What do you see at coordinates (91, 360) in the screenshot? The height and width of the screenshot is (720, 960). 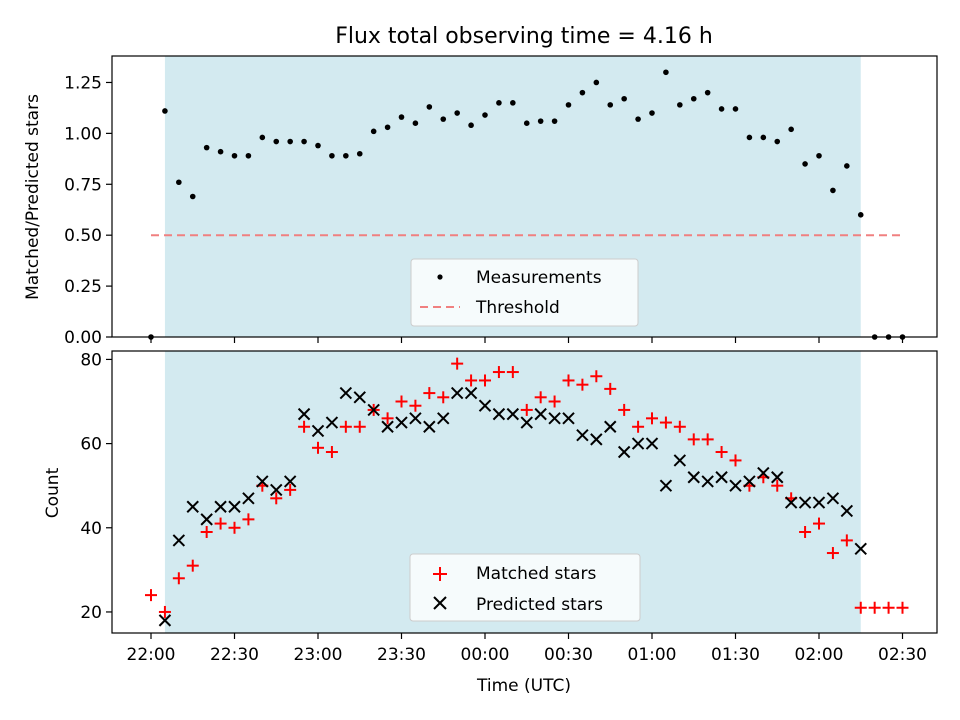 I see `bottom-y-tick-label: 80` at bounding box center [91, 360].